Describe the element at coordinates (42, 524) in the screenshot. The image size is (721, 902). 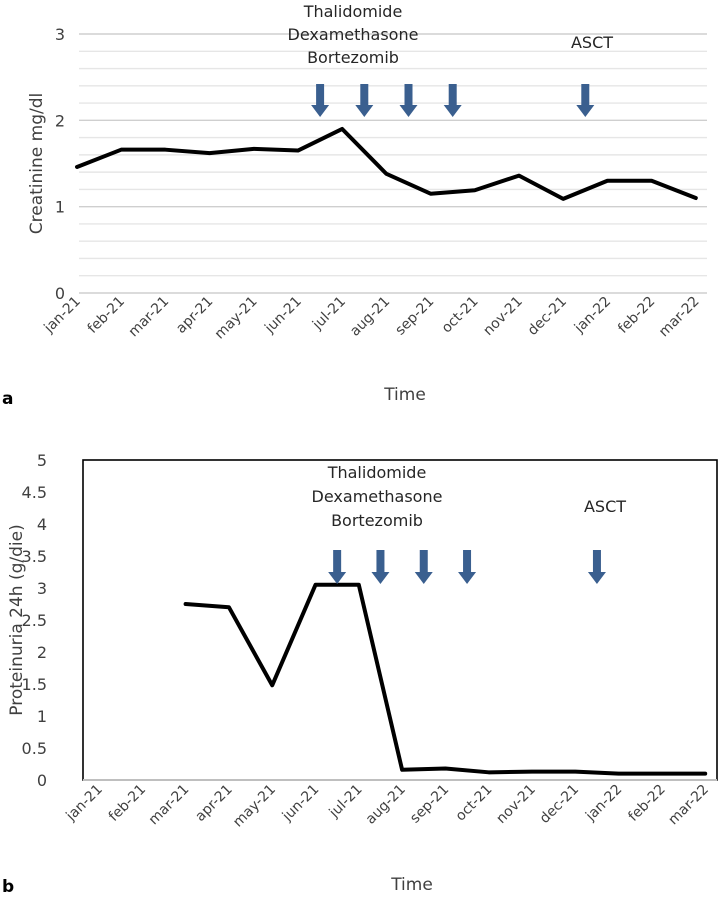
I see `y-tick-label: 4` at that location.